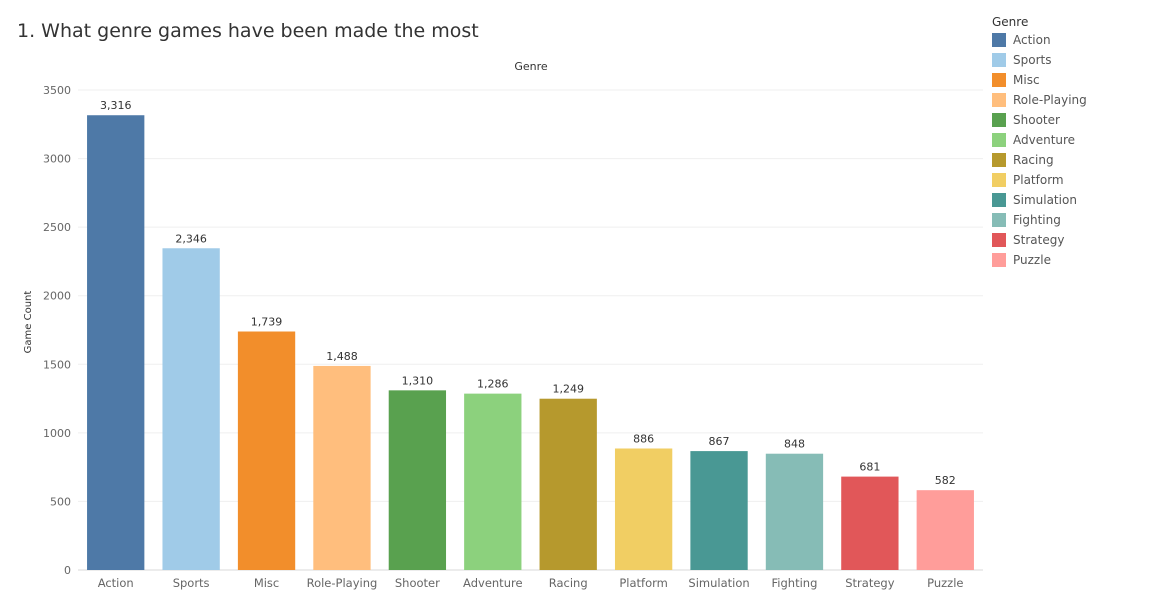 This screenshot has width=1155, height=603. What do you see at coordinates (116, 342) in the screenshot?
I see `bar-action` at bounding box center [116, 342].